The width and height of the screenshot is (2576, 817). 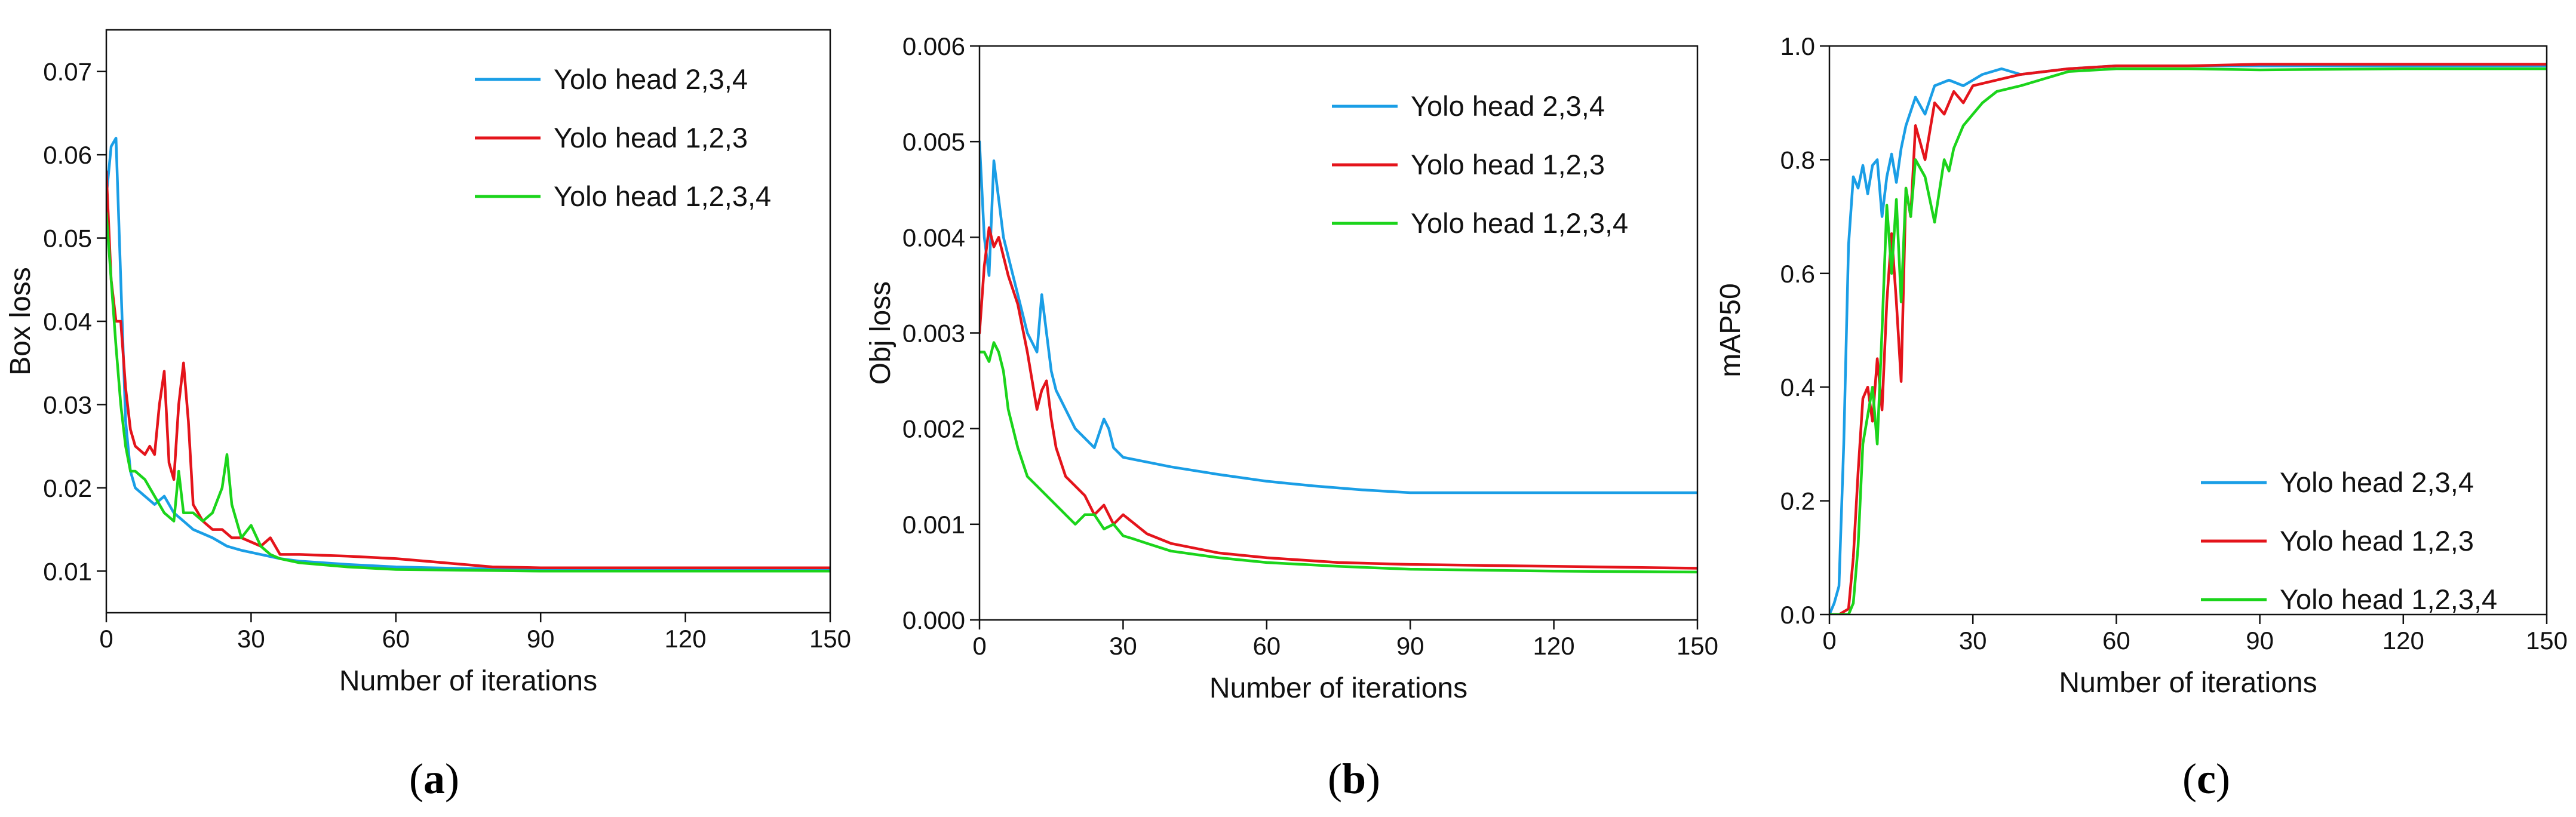 What do you see at coordinates (67, 155) in the screenshot?
I see `y-tick-label: 0.06` at bounding box center [67, 155].